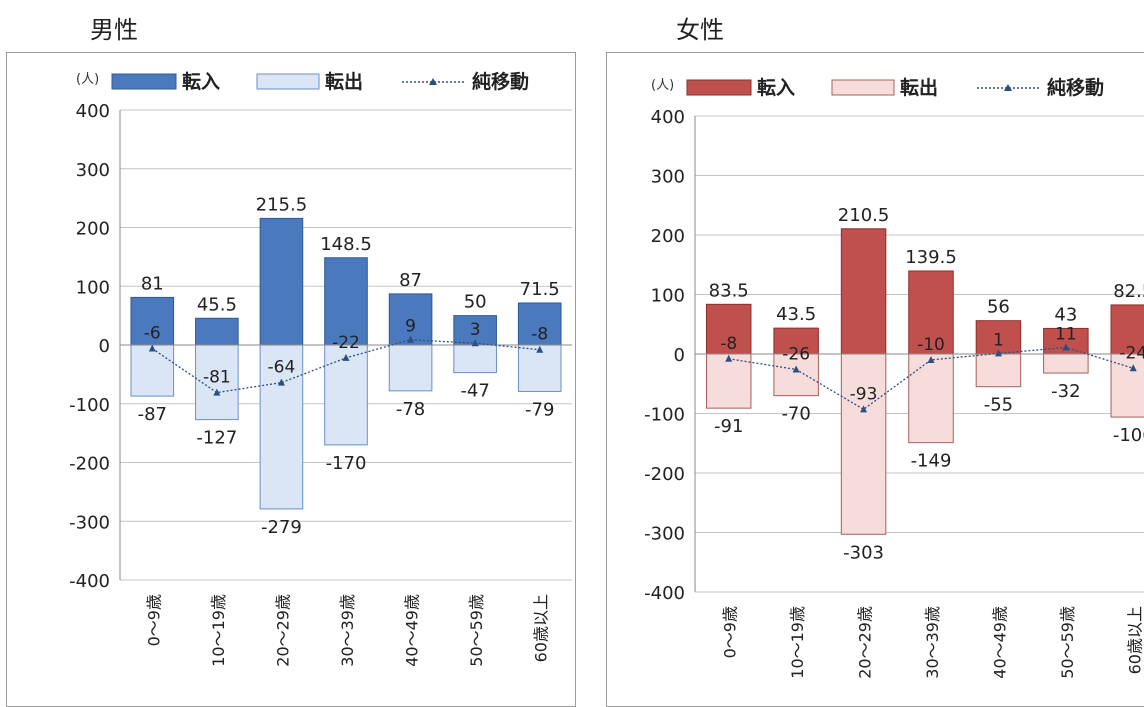  I want to click on data-label-net: 3, so click(475, 330).